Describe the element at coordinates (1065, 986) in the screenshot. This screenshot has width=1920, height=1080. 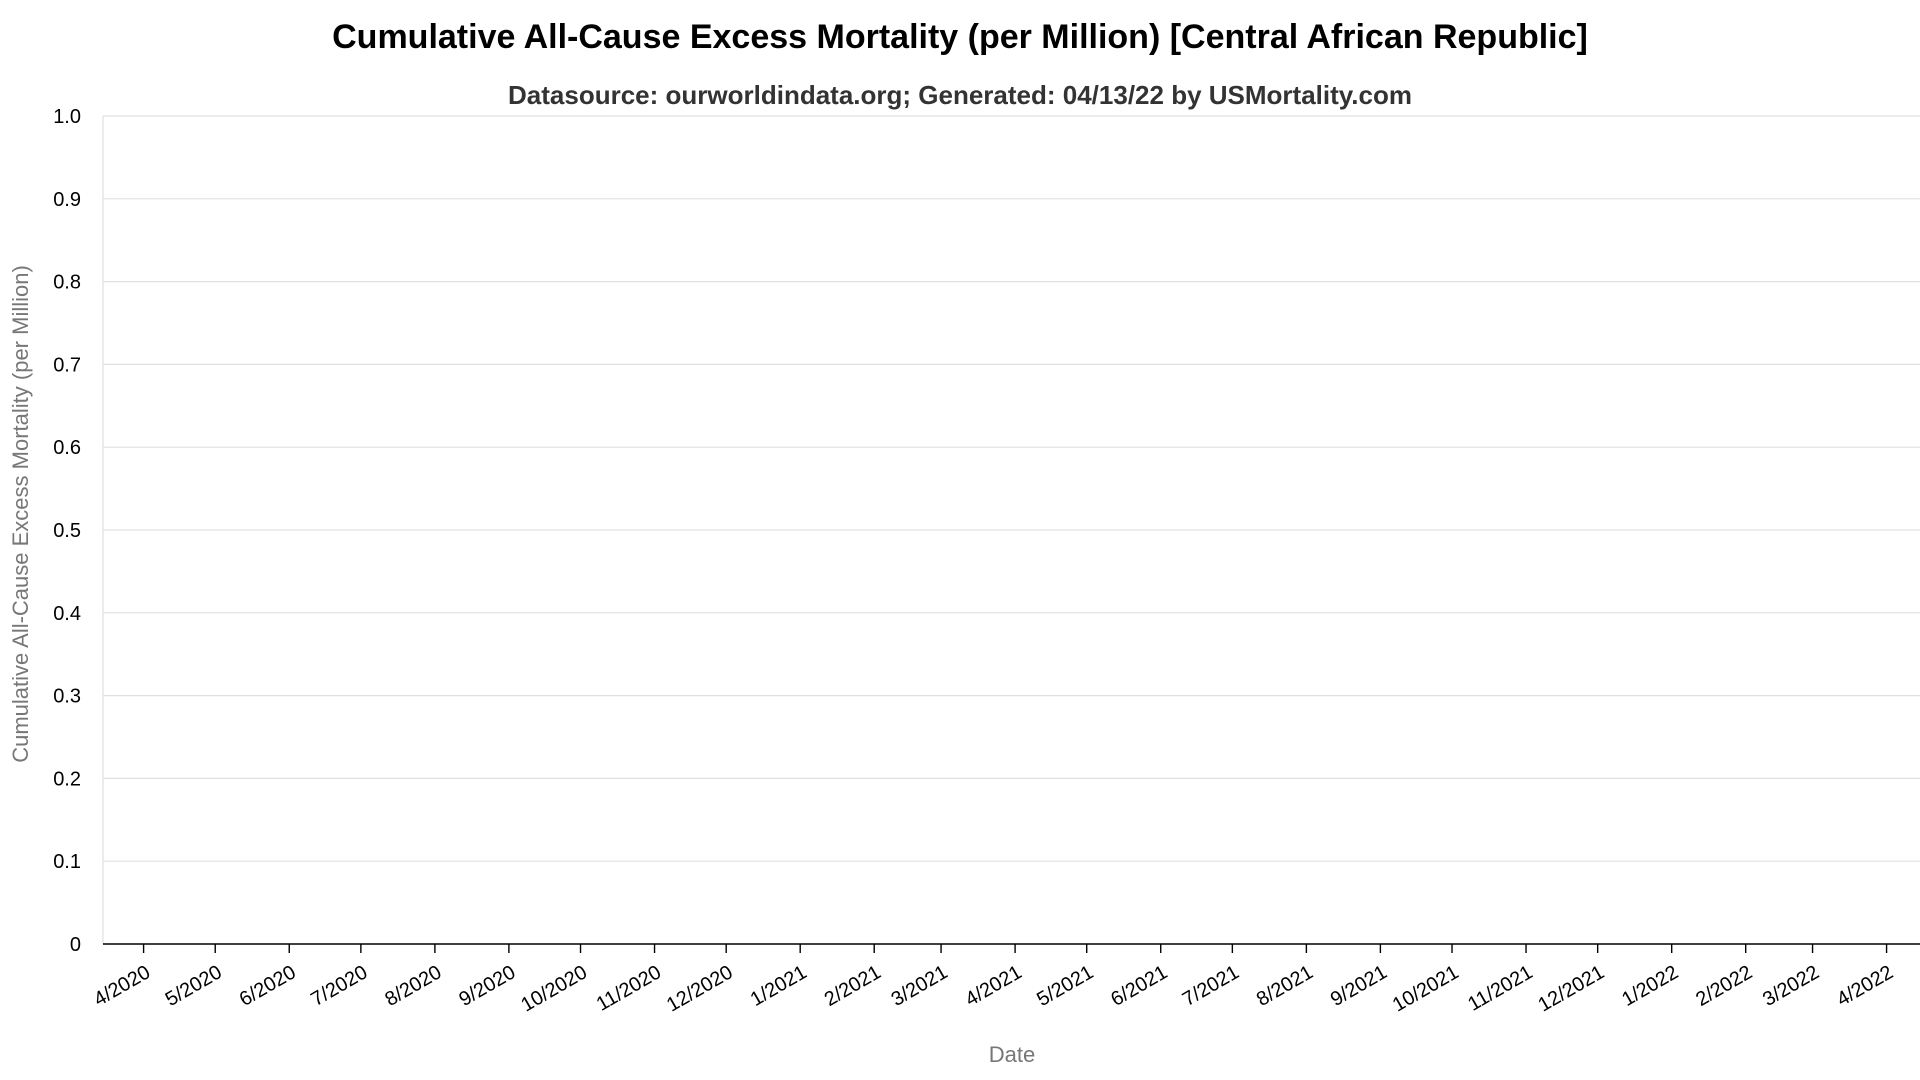
I see `x-tick-label: 5/2021` at that location.